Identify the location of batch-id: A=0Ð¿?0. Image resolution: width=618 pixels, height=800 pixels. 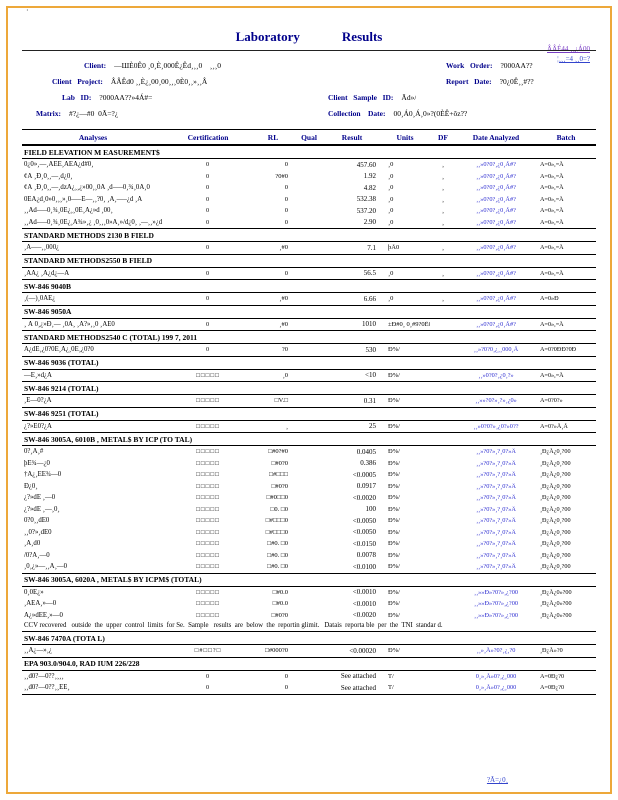
(552, 688).